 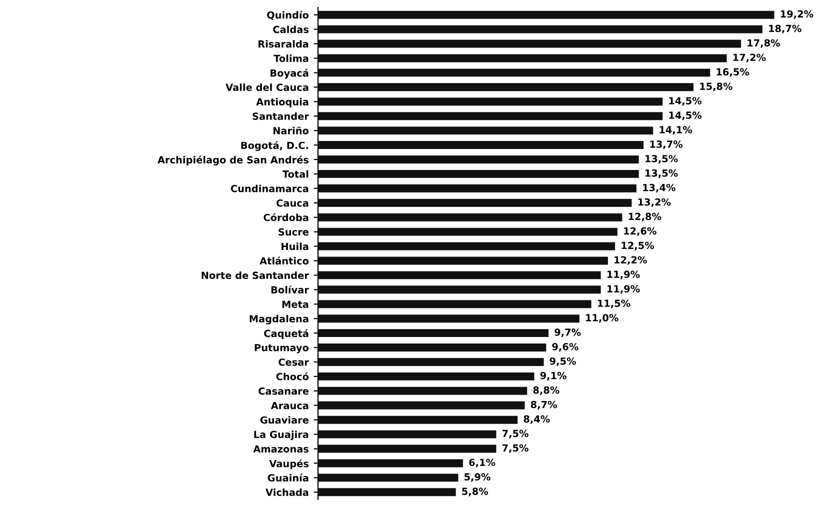 I want to click on data-label: 9,1%, so click(x=553, y=376).